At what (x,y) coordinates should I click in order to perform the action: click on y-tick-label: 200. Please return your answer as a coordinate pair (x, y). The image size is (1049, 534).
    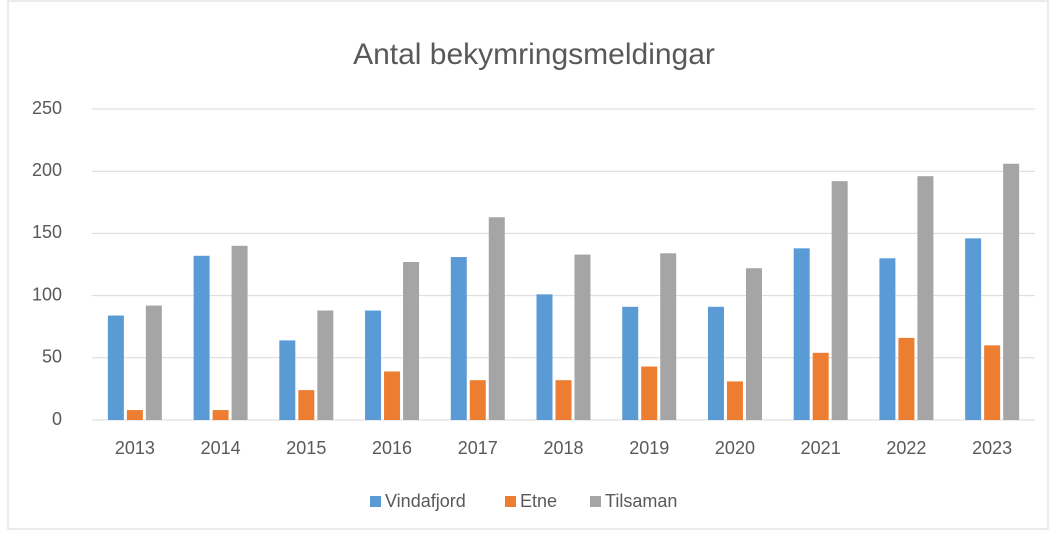
    Looking at the image, I should click on (47, 170).